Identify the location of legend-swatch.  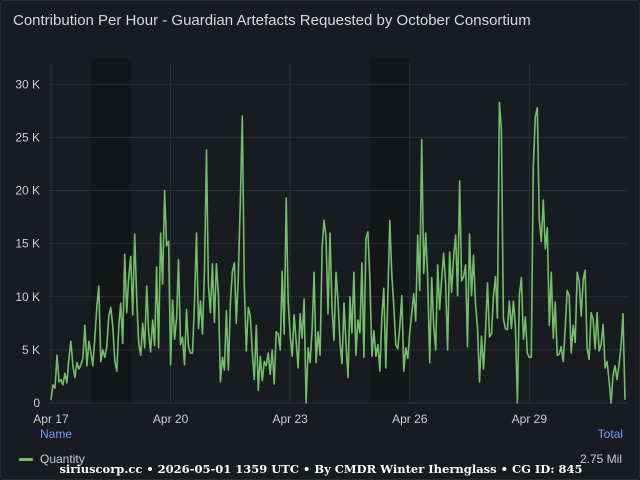
(26, 459).